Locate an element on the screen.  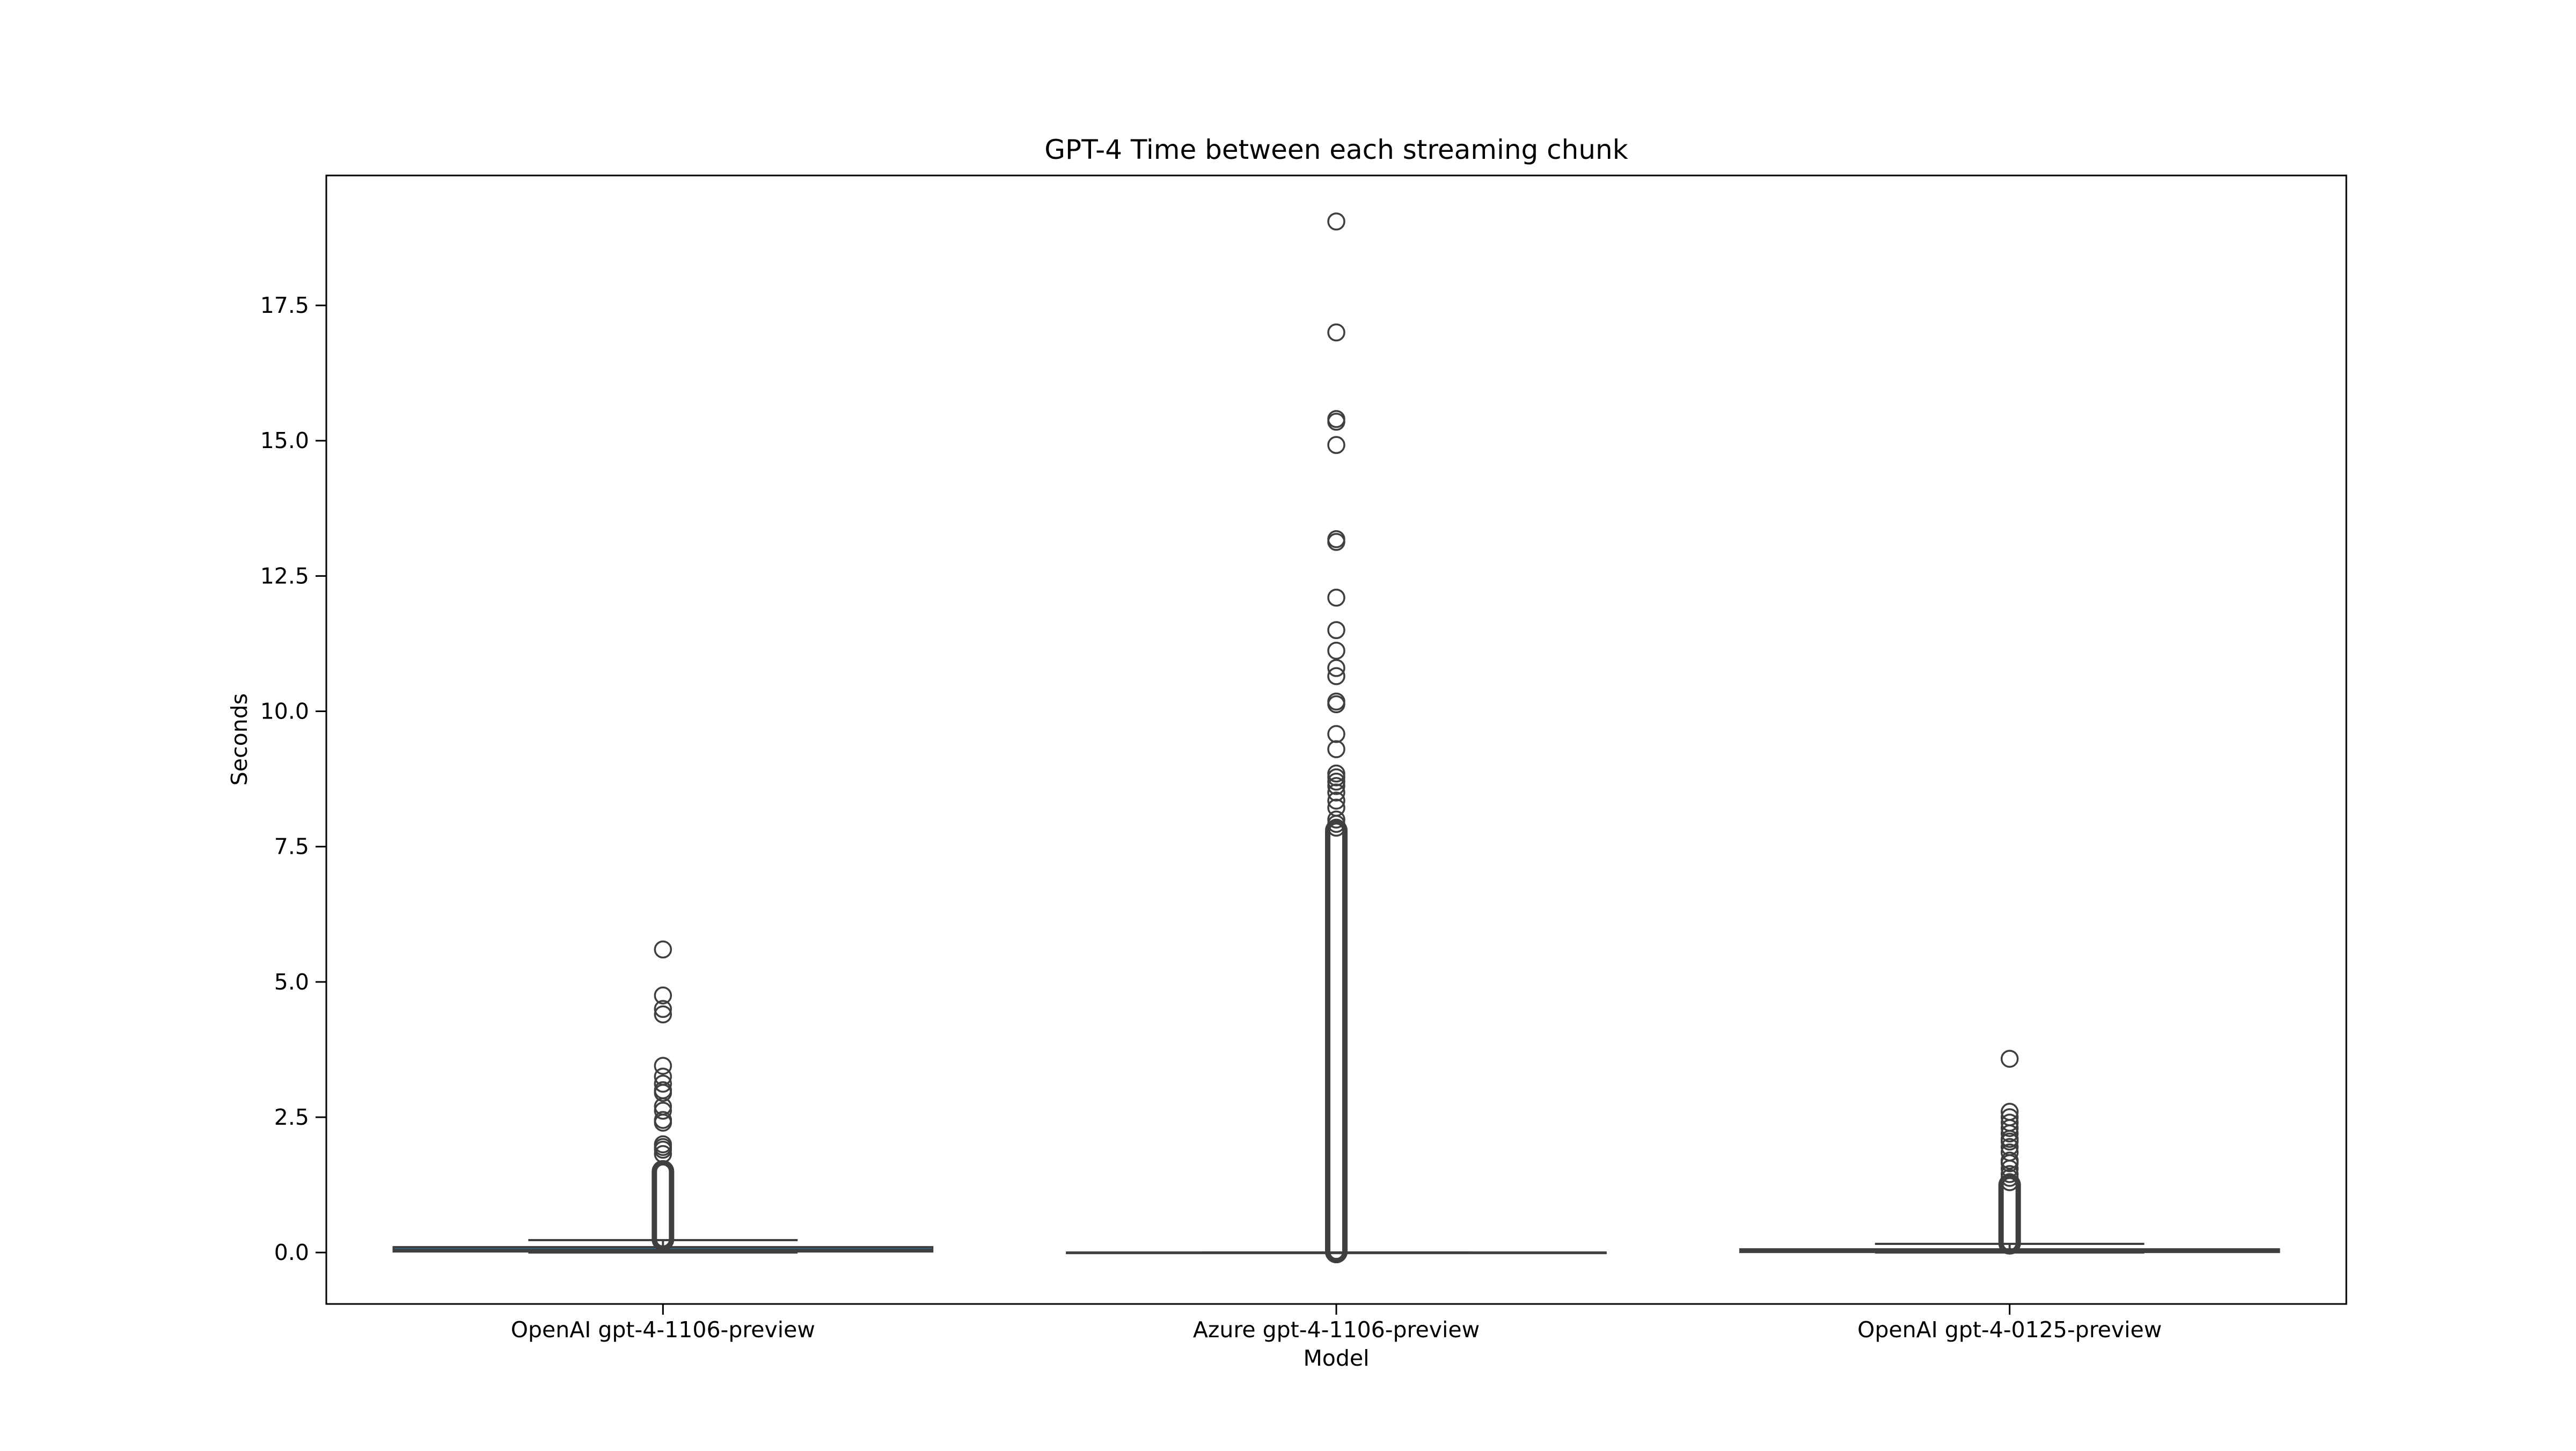
y-tick-label: 12.5 is located at coordinates (284, 576).